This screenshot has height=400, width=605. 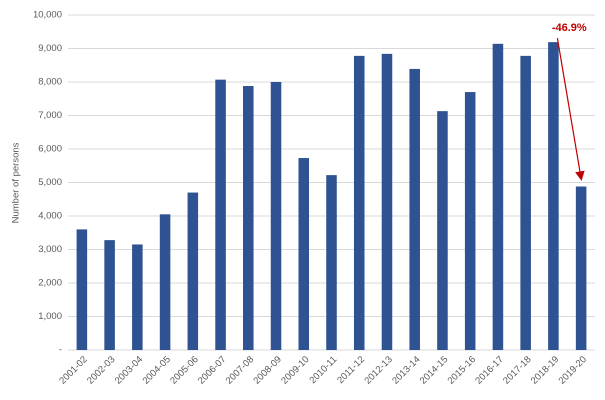 I want to click on x-tick-label: 2016-17, so click(x=489, y=370).